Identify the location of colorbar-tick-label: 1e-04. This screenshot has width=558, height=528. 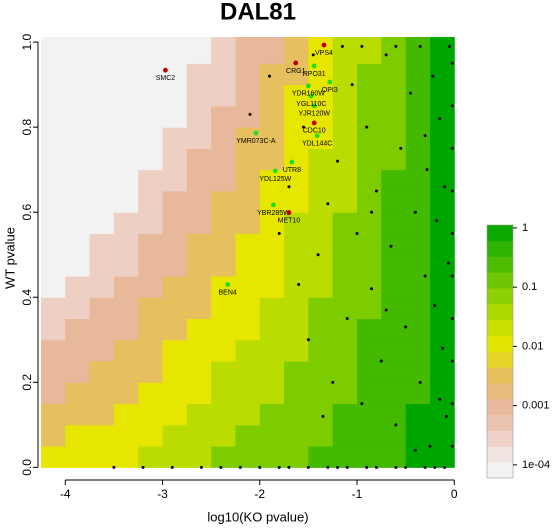
(536, 465).